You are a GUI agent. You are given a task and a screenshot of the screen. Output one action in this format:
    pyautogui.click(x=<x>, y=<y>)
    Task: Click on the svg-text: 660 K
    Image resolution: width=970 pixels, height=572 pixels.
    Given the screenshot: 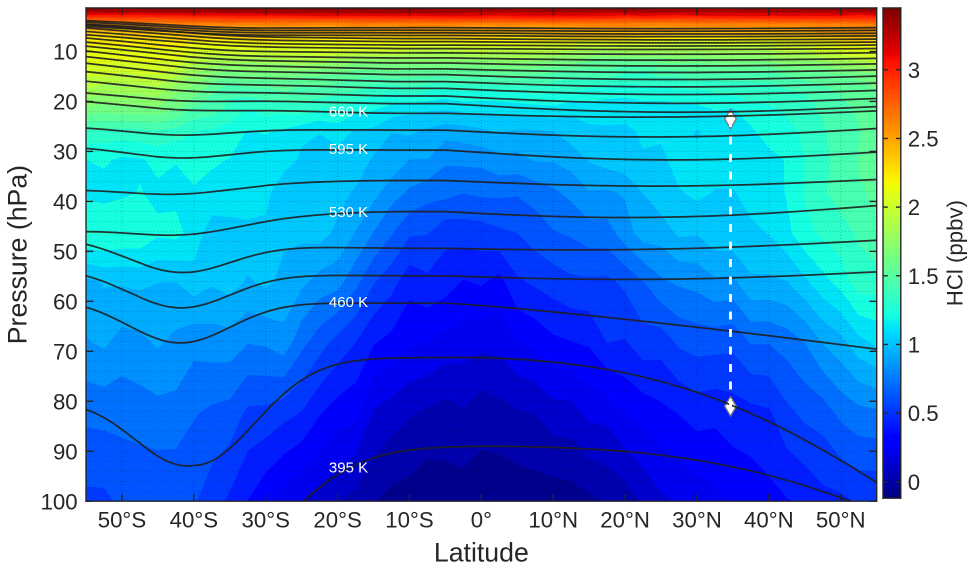 What is the action you would take?
    pyautogui.click(x=348, y=111)
    